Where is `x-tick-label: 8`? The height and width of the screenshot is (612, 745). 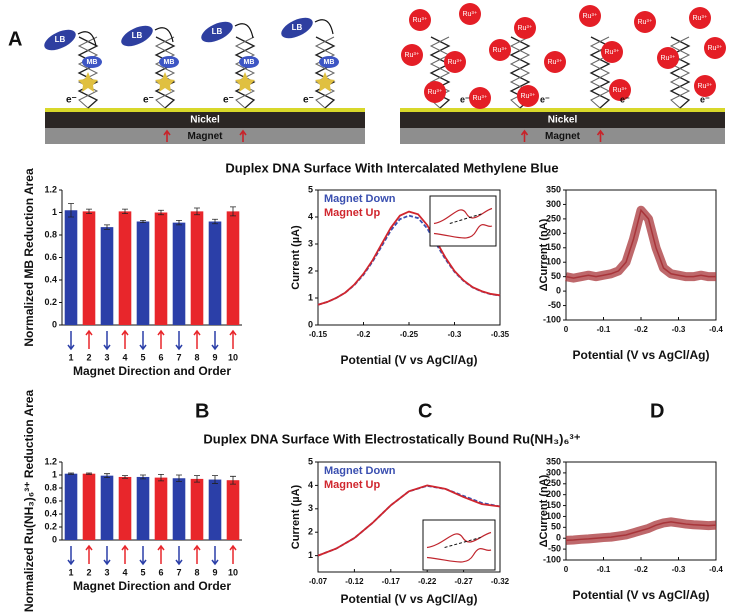 x-tick-label: 8 is located at coordinates (196, 572).